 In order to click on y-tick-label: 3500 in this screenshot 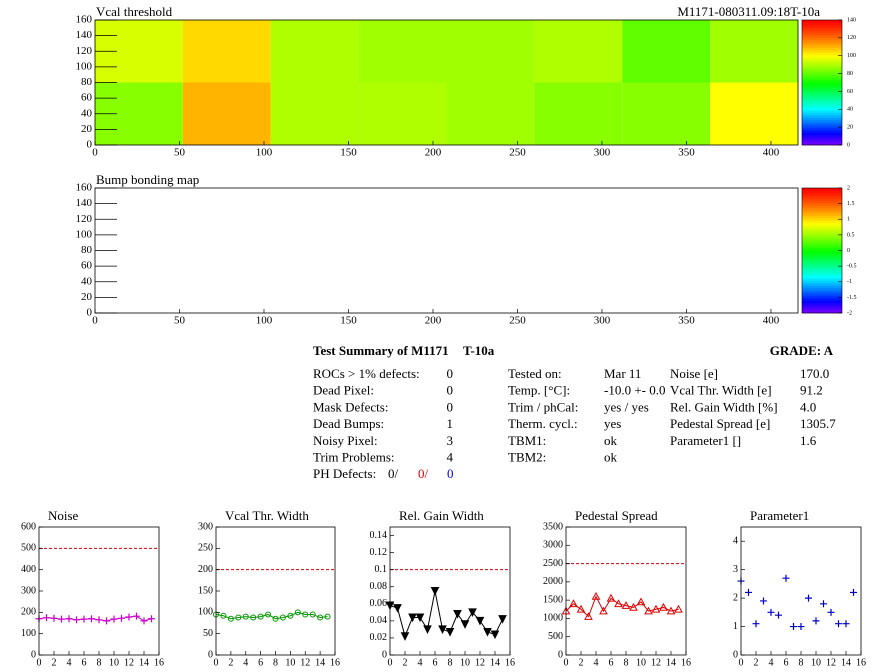, I will do `click(553, 526)`.